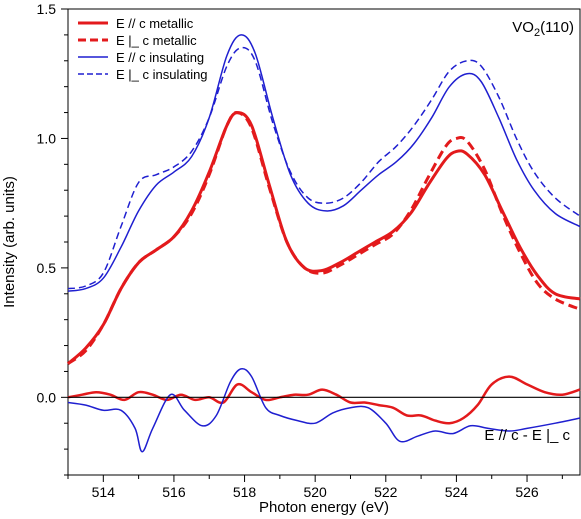 The width and height of the screenshot is (581, 519). I want to click on legend-label: E |_ c insulating, so click(162, 74).